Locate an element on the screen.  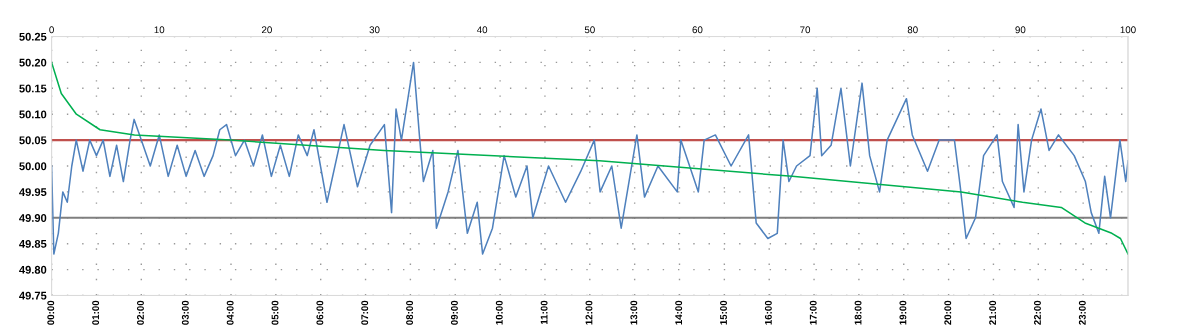
x-tick-label: 07:00 is located at coordinates (365, 312).